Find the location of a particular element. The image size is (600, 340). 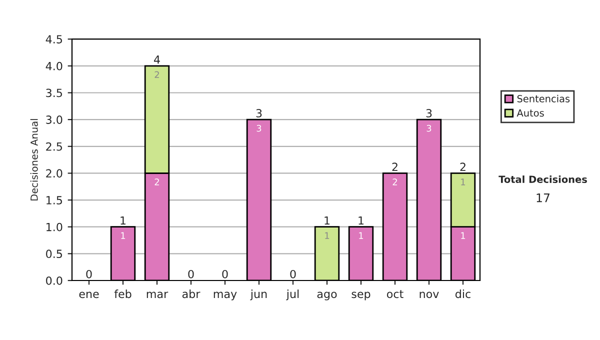

legend-label: Sentencias is located at coordinates (543, 98).